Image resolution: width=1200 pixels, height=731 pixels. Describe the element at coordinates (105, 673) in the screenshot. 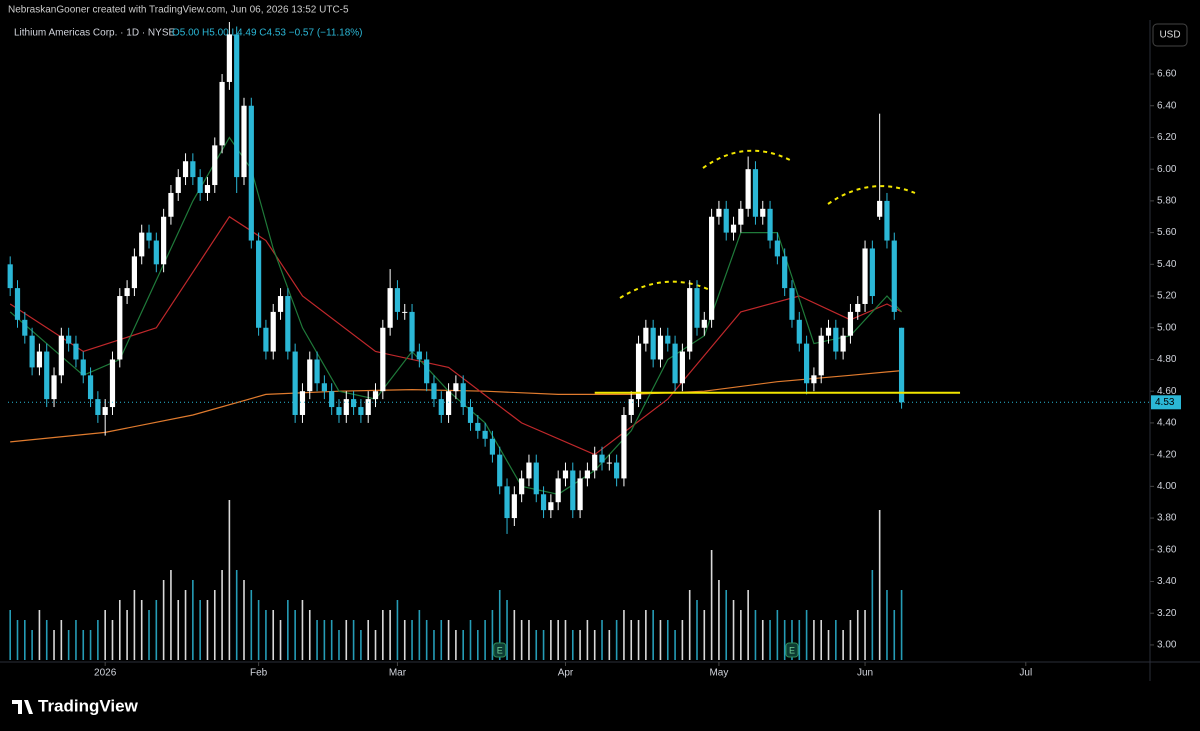

I see `x-tick-label: 2026` at that location.